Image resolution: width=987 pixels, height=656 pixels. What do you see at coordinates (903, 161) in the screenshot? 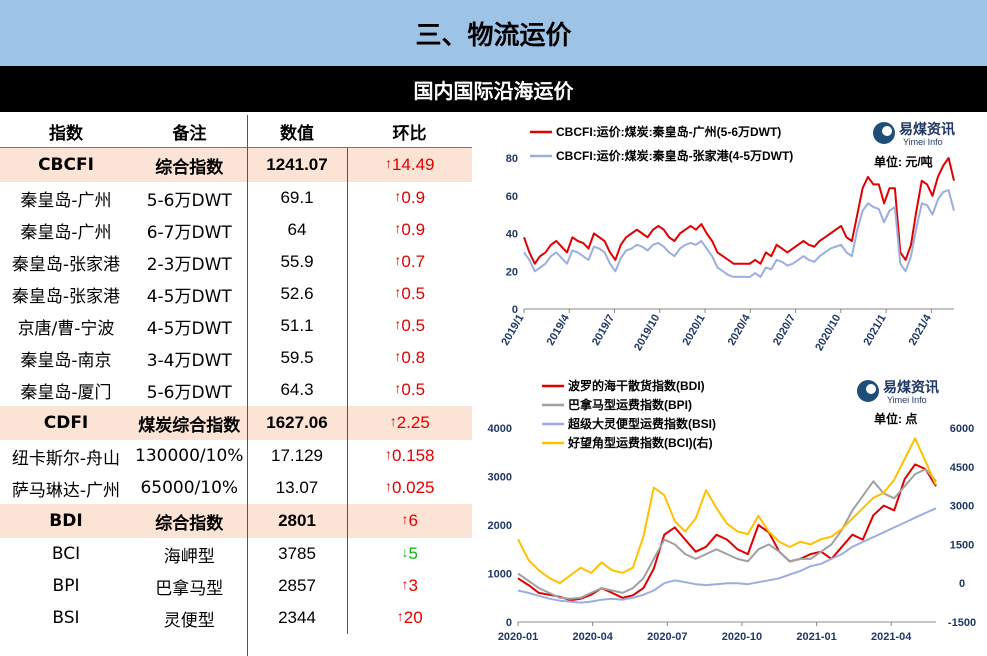
I see `unit-label: 单位: 元/吨` at bounding box center [903, 161].